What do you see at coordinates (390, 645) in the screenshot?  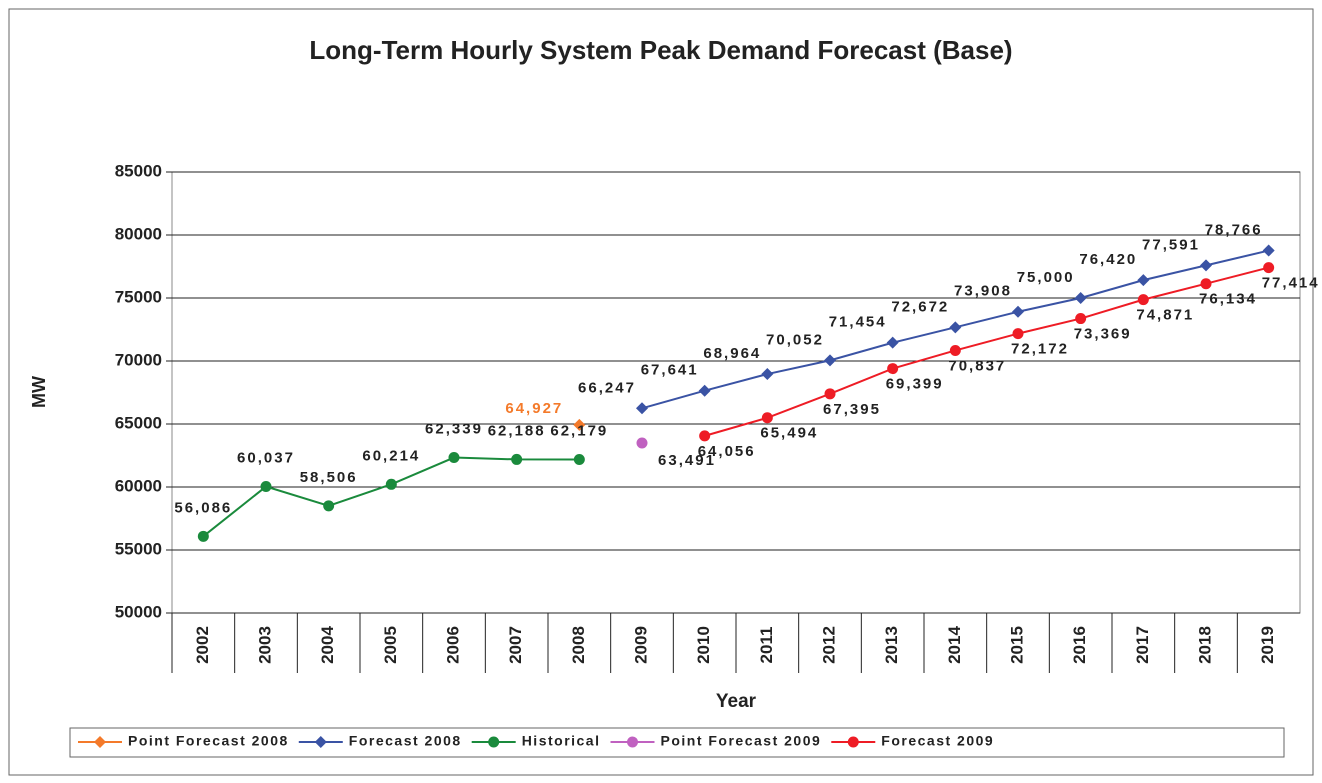 I see `x-tick-label: 2005` at bounding box center [390, 645].